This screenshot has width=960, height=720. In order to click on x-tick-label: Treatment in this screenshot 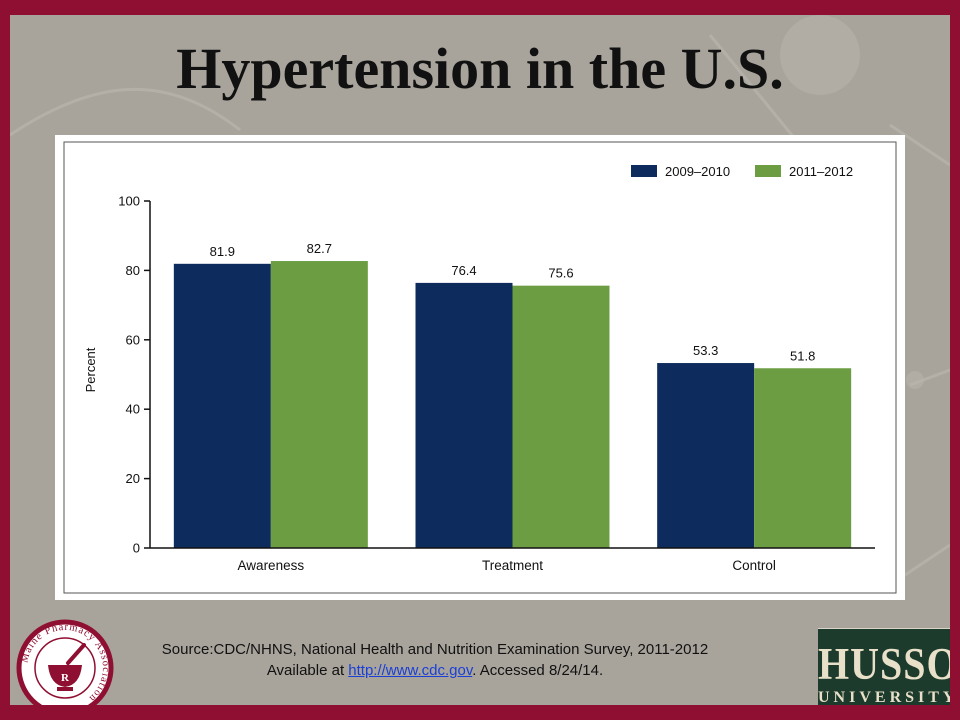, I will do `click(512, 565)`.